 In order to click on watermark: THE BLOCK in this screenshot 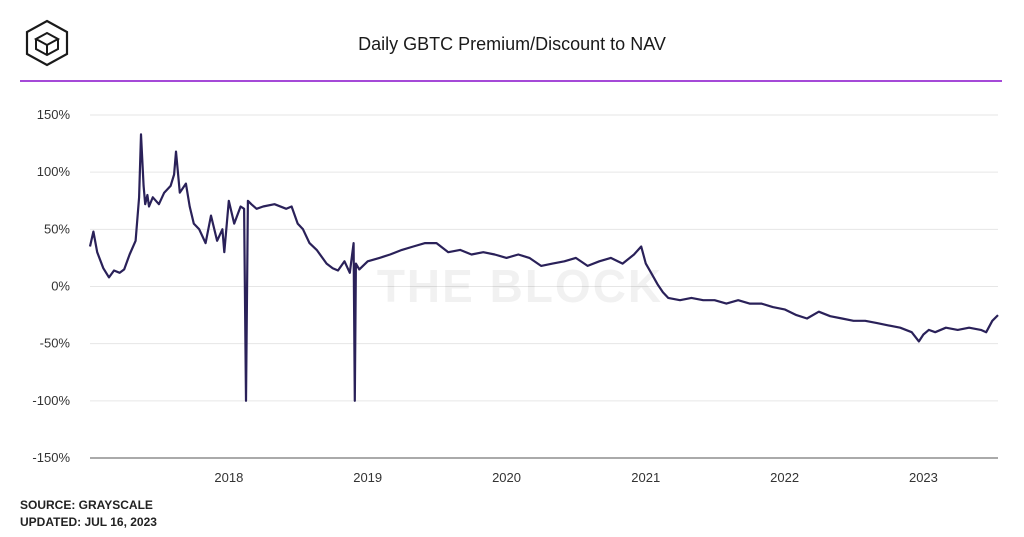, I will do `click(520, 286)`.